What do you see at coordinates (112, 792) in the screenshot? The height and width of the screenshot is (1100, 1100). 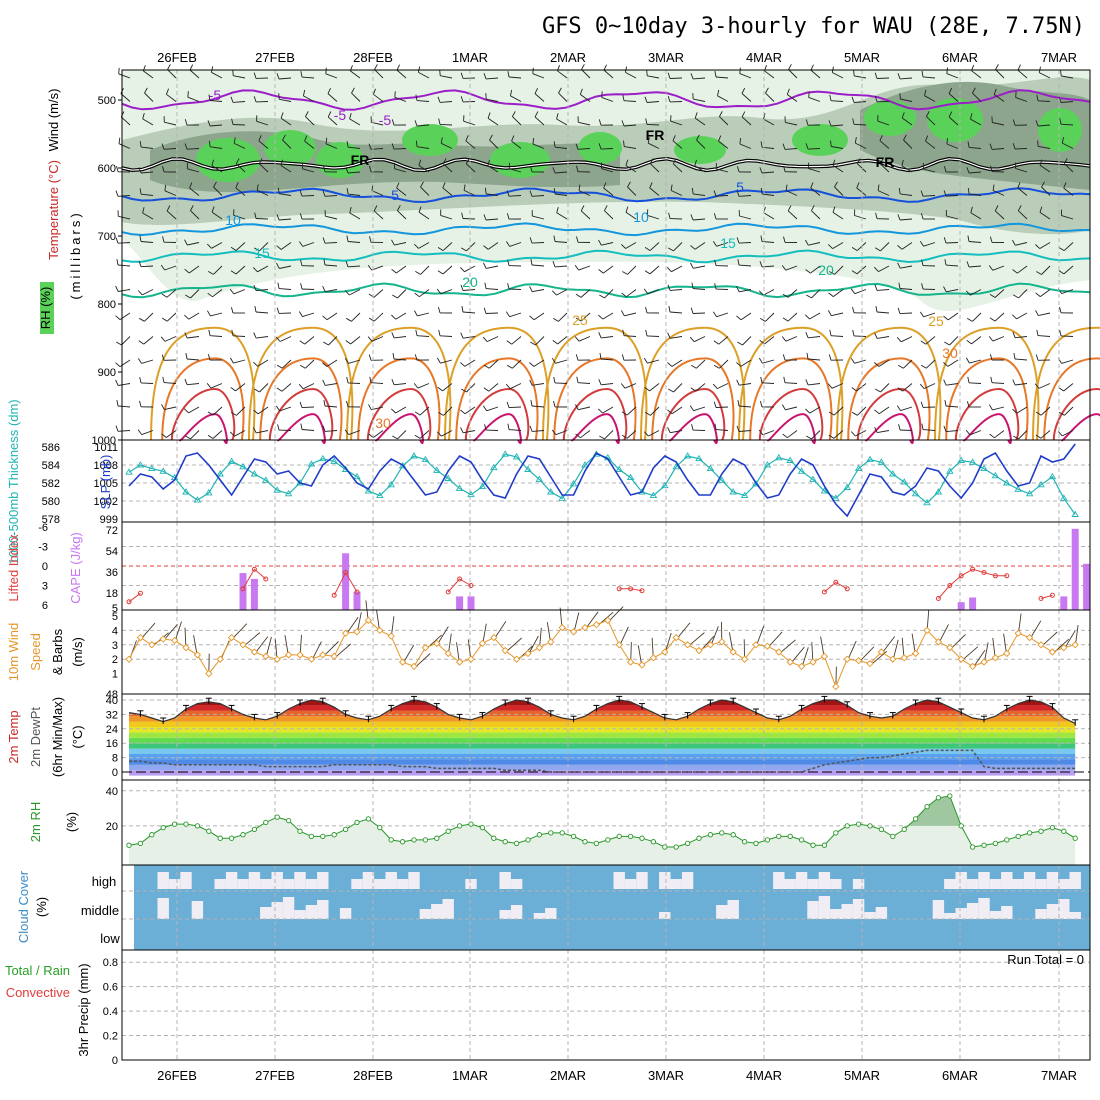 I see `rh2m-tick: 40` at bounding box center [112, 792].